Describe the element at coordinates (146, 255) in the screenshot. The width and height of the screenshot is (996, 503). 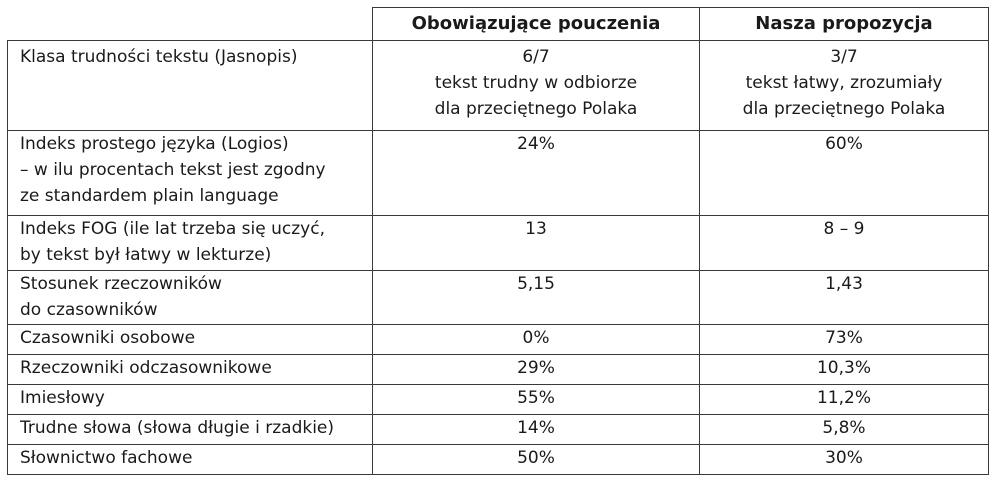
I see `row-label-line: by tekst był łatwy w lekturze)` at that location.